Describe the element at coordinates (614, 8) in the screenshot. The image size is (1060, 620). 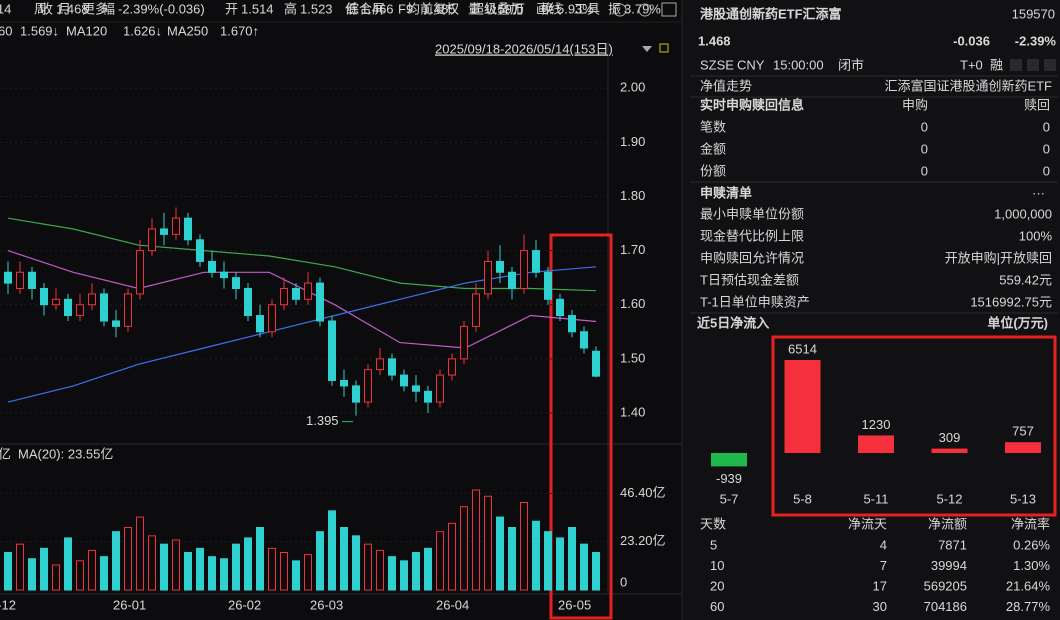
I see `quote-label: 振` at that location.